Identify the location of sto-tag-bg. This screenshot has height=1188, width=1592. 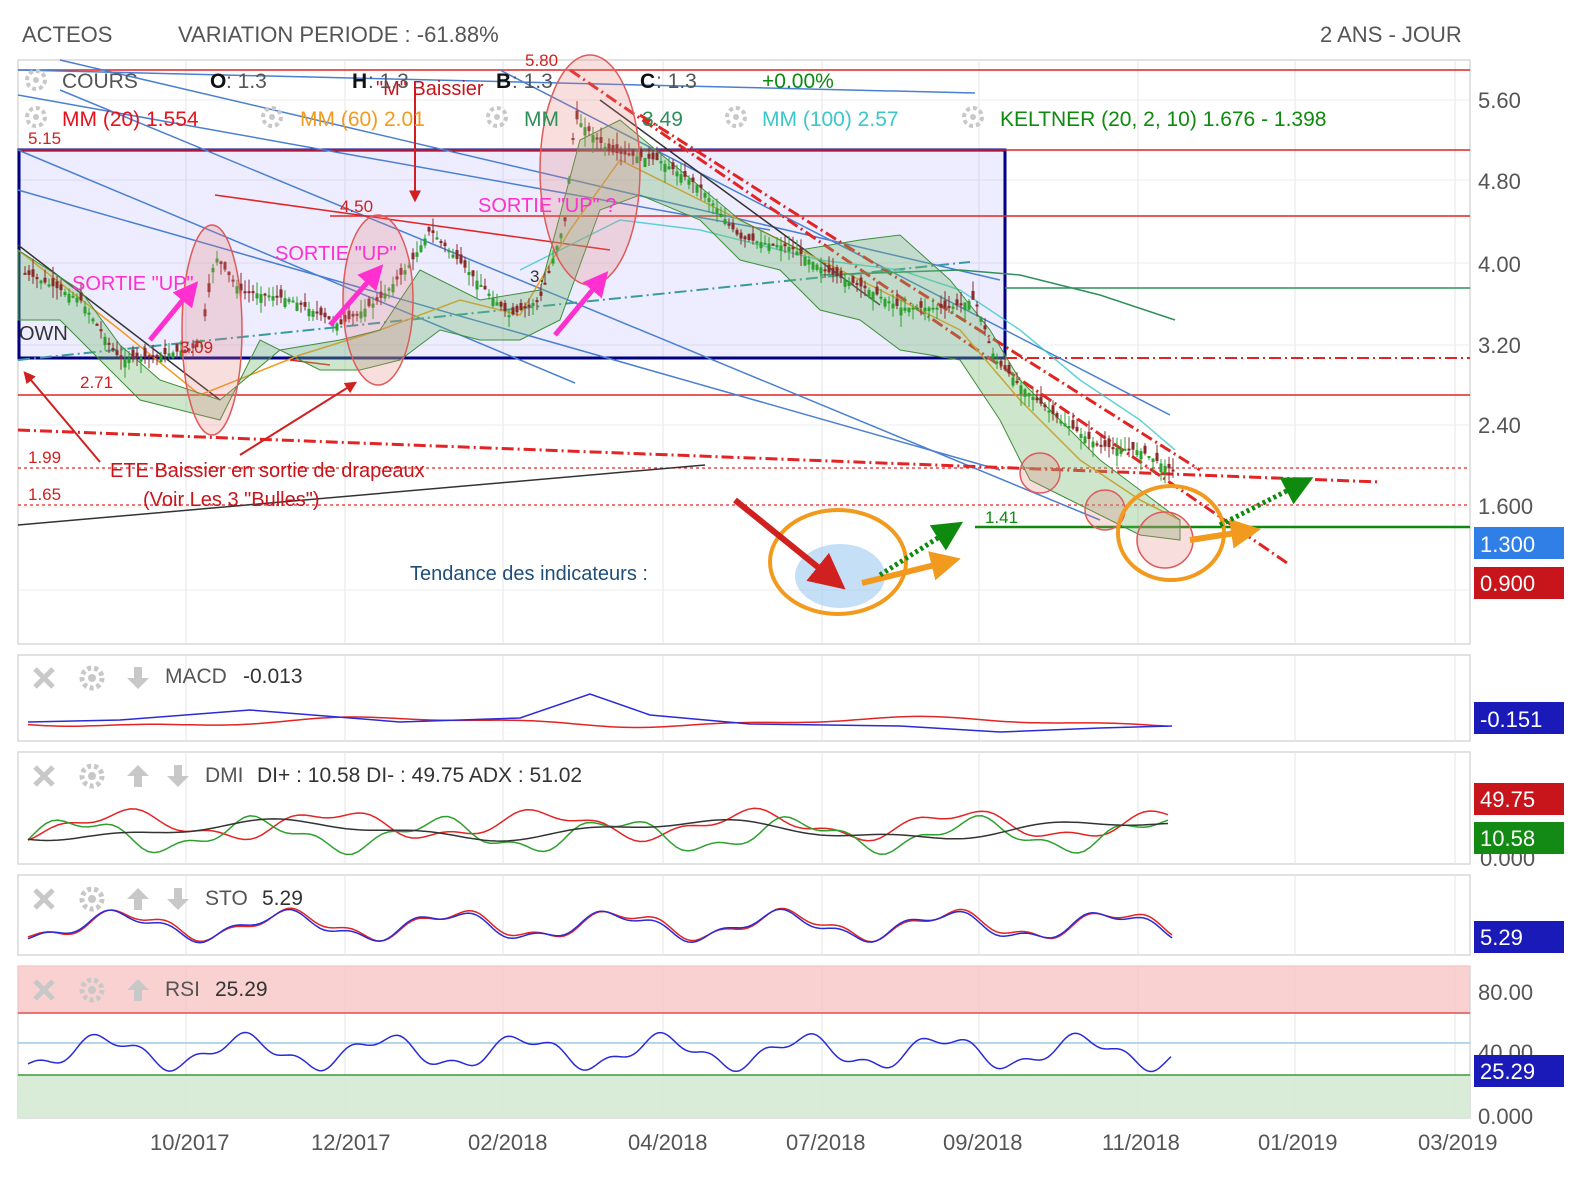
(1519, 937).